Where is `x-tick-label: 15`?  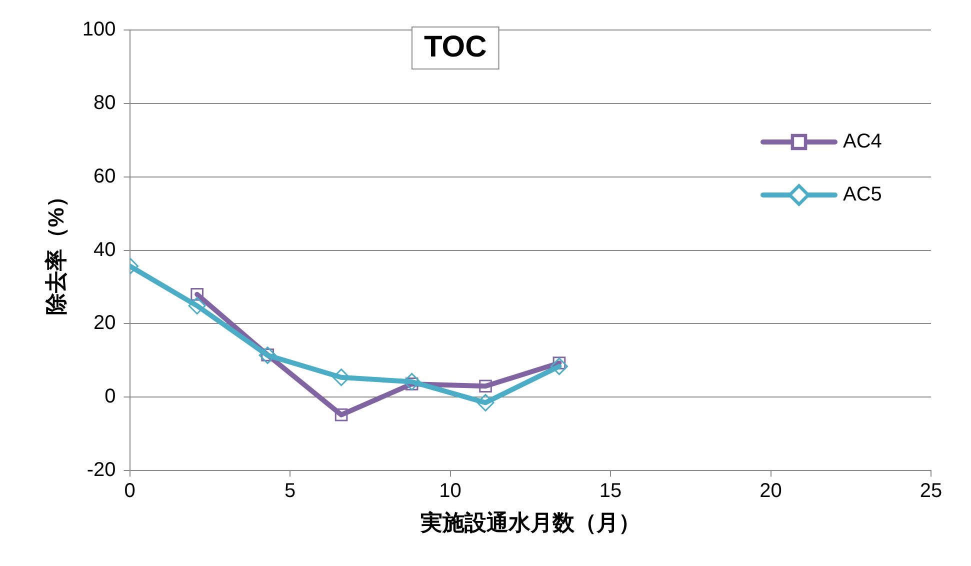 x-tick-label: 15 is located at coordinates (610, 491).